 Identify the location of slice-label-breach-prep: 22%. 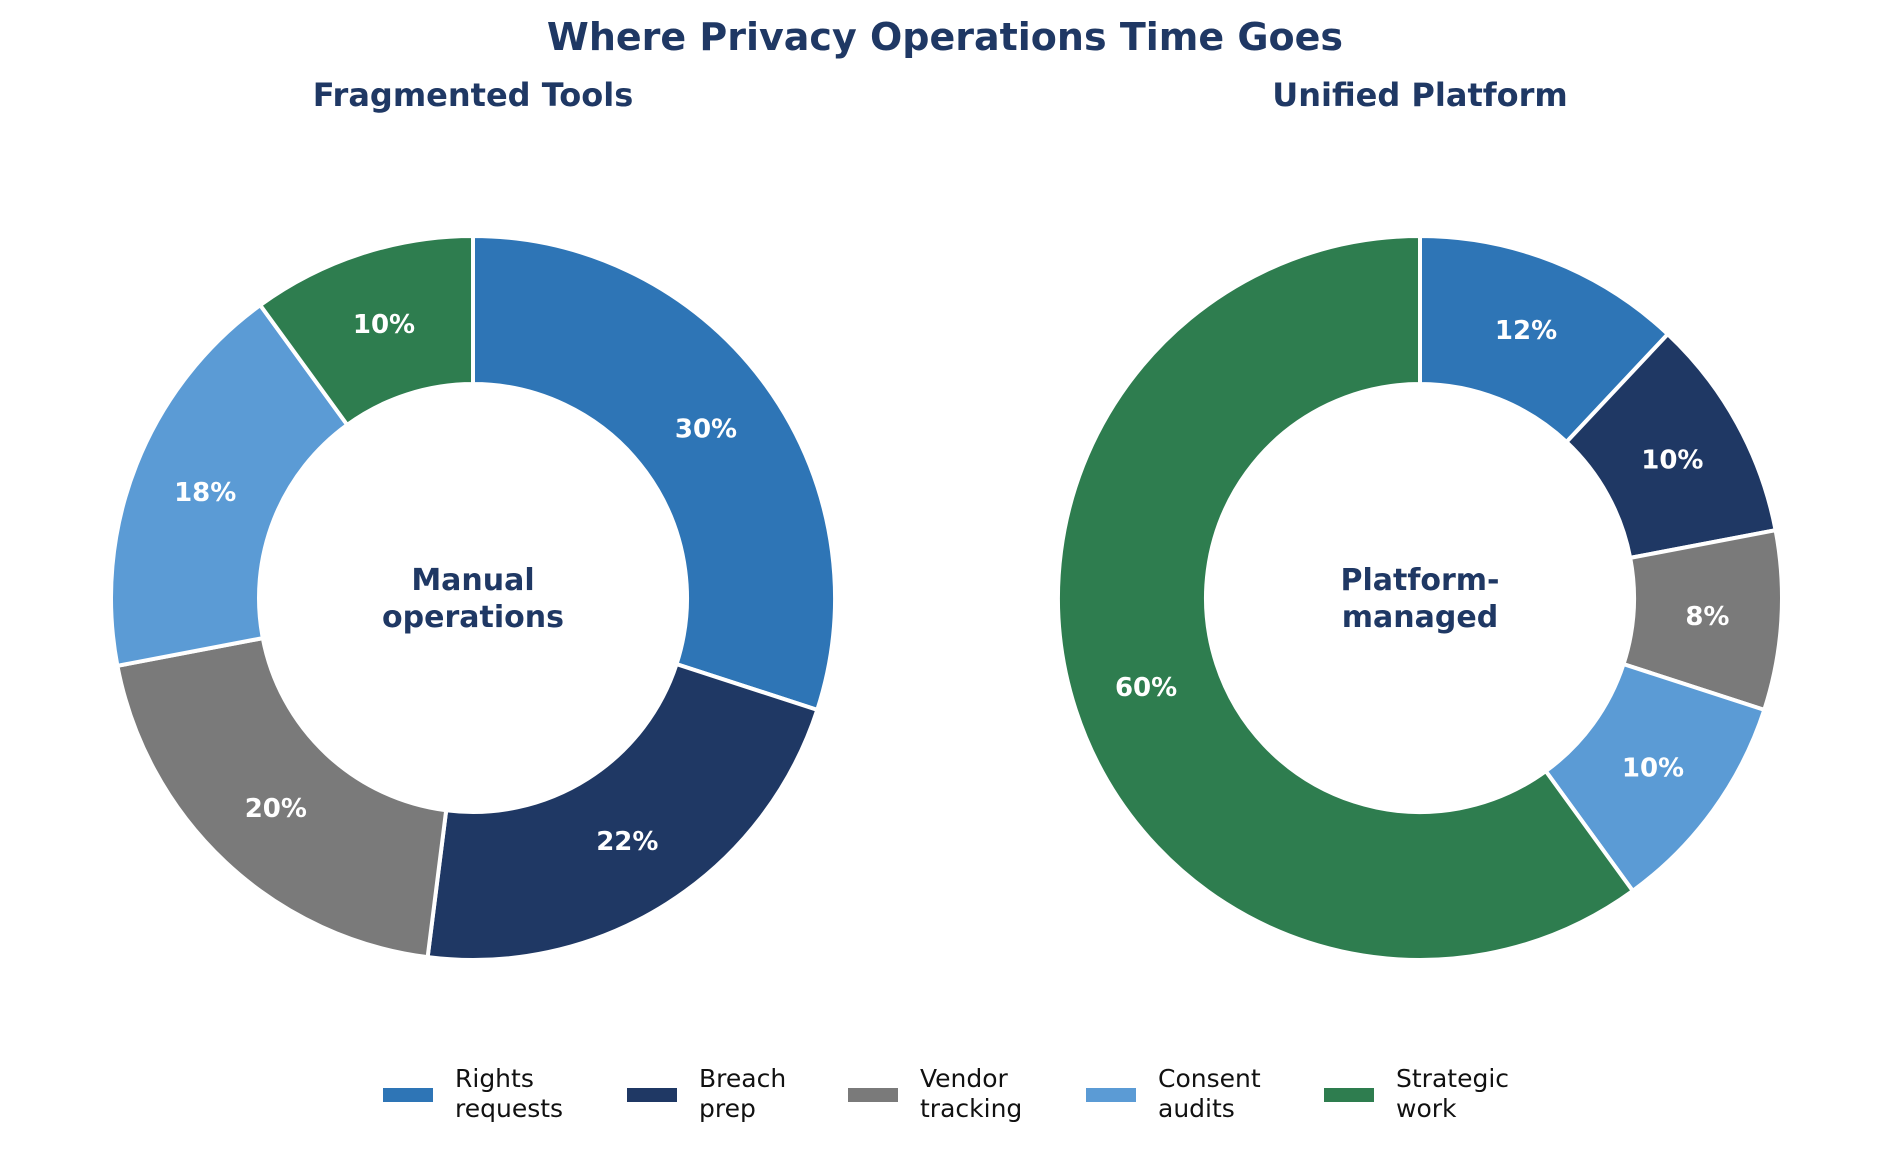
(627, 842).